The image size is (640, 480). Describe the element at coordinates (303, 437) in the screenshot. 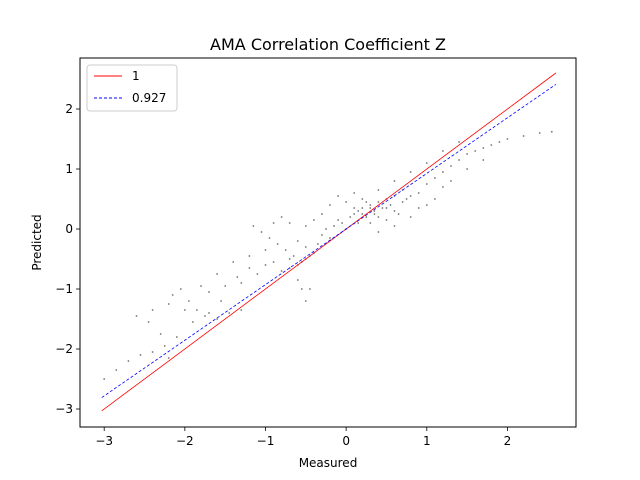

I see `x-axis-ticks: −3 −2 −1 0 1 2` at that location.